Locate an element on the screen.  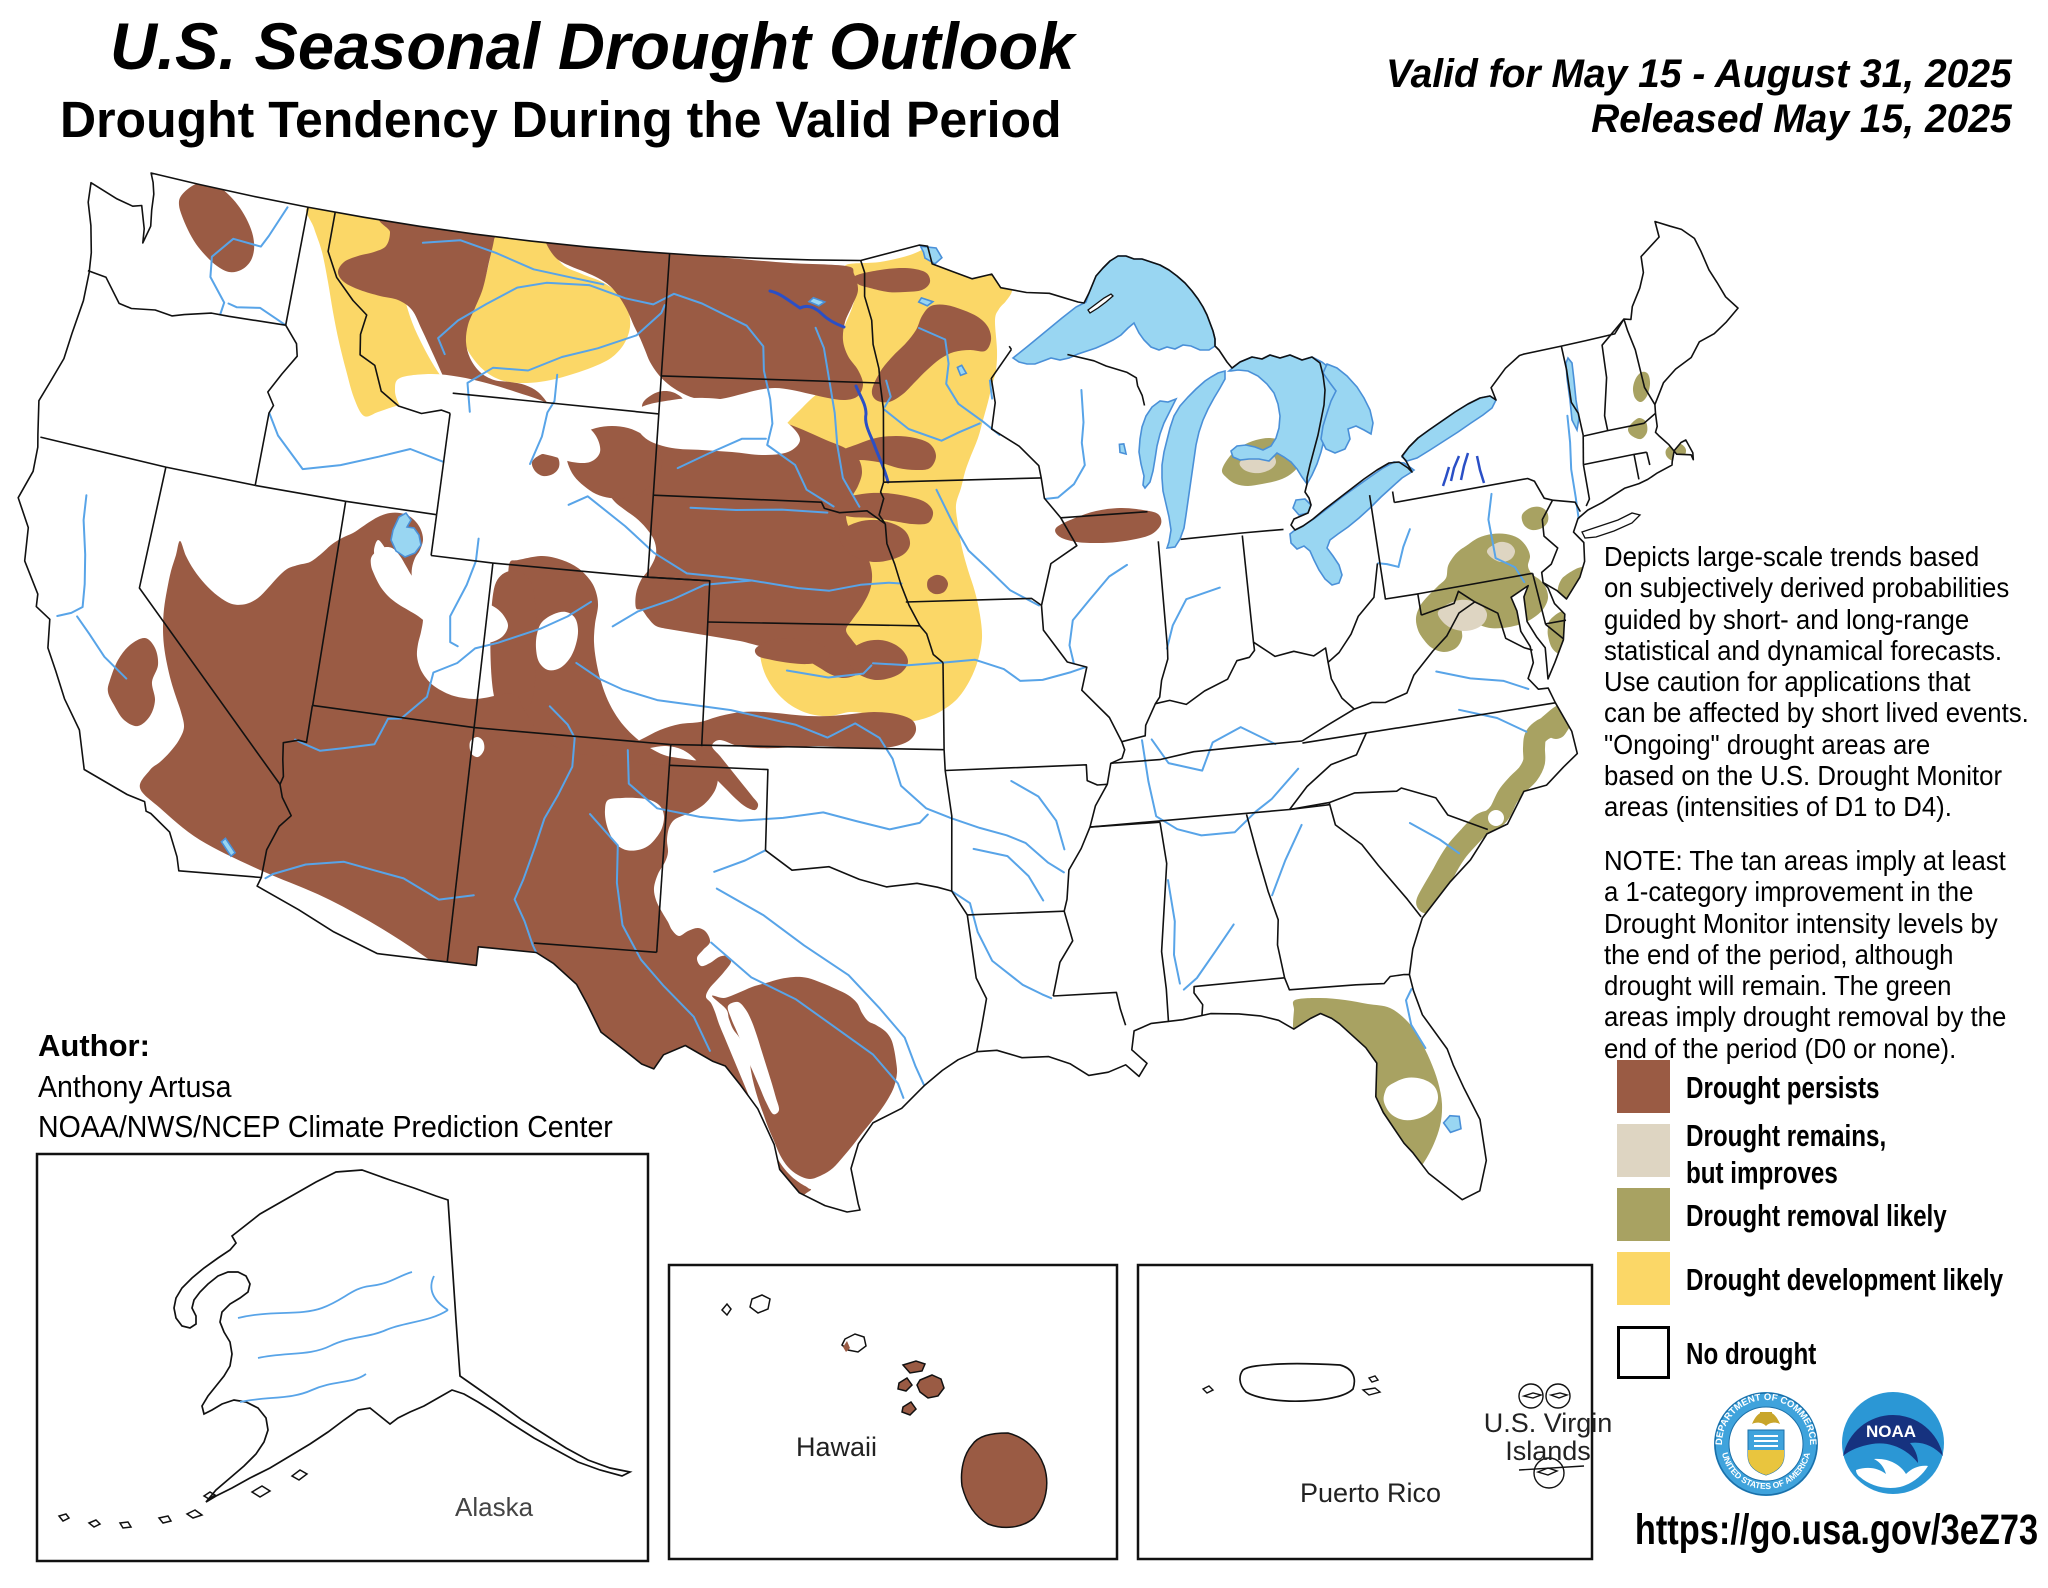
svg-text: Islands is located at coordinates (1548, 1451).